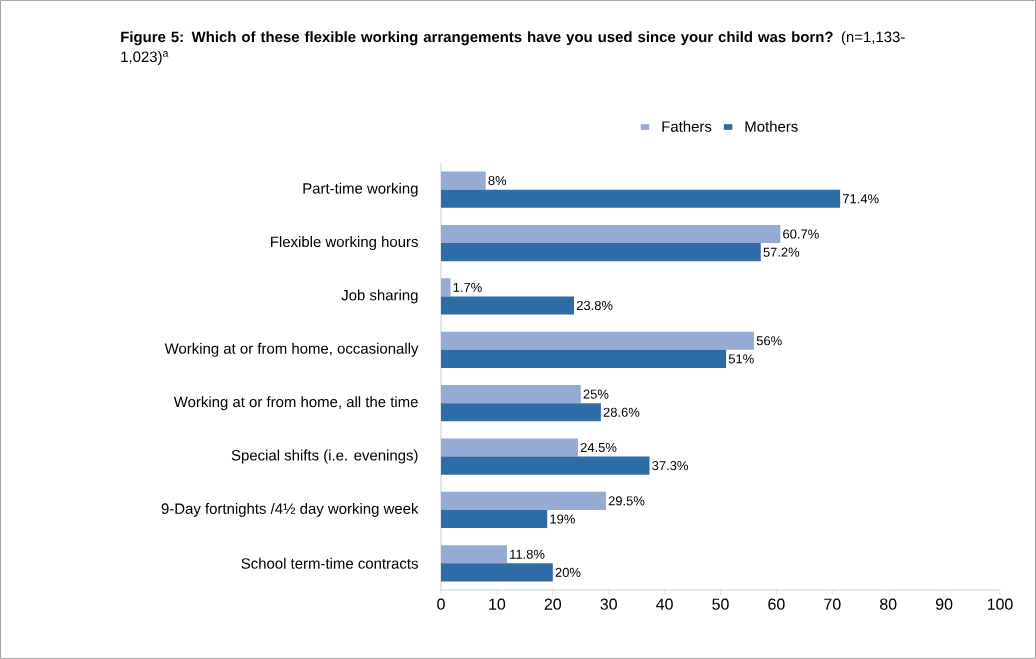 Image resolution: width=1036 pixels, height=659 pixels. I want to click on x-tick-label: 50, so click(720, 604).